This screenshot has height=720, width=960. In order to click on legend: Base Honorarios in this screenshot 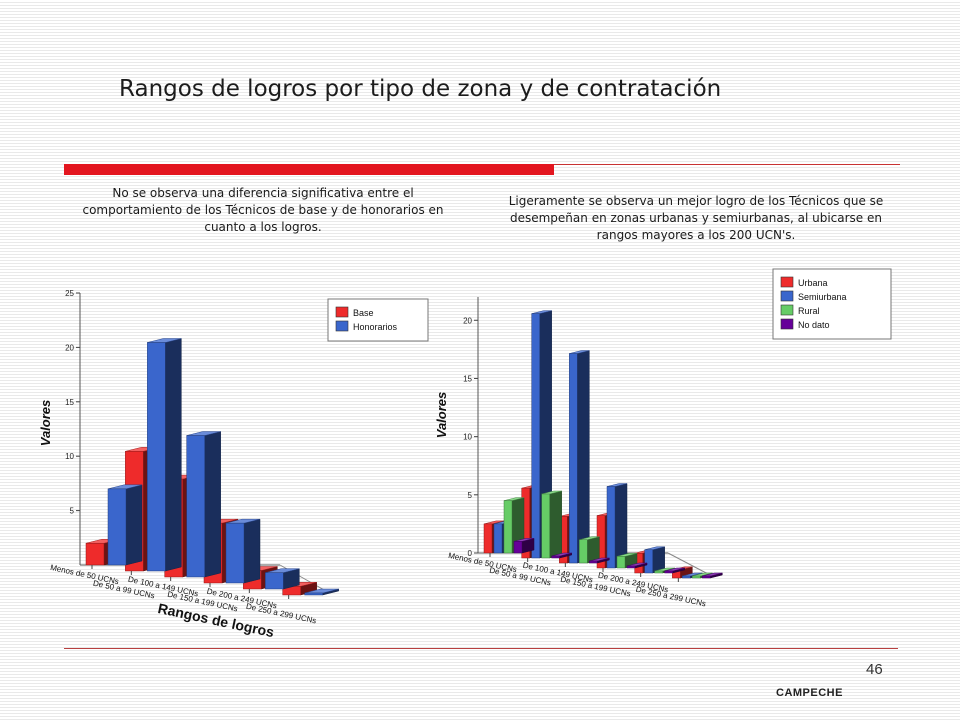, I will do `click(378, 320)`.